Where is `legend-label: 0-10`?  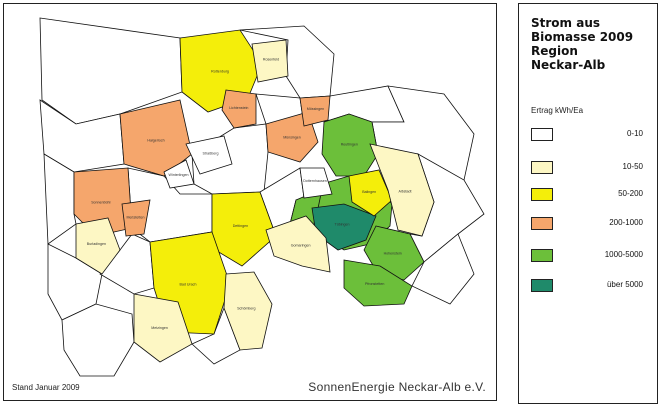 legend-label: 0-10 is located at coordinates (634, 133).